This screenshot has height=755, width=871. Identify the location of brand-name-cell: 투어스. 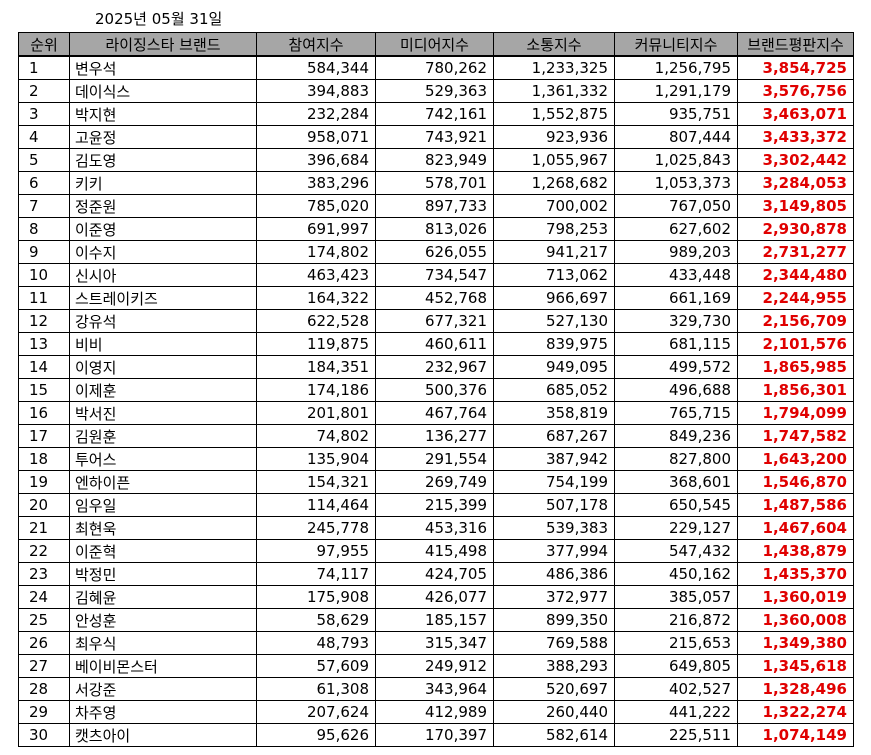
(163, 459).